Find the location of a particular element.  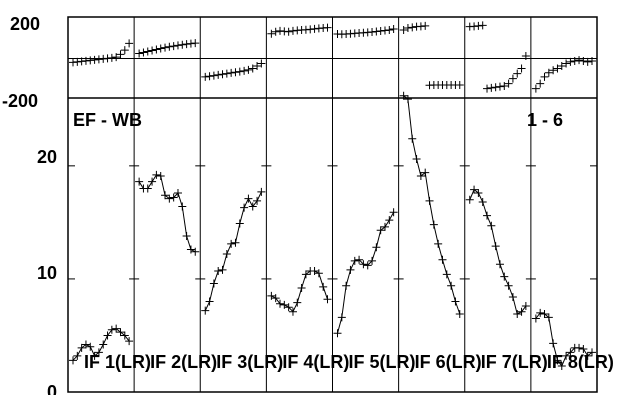

series-label: IF 7(LR) is located at coordinates (514, 362).